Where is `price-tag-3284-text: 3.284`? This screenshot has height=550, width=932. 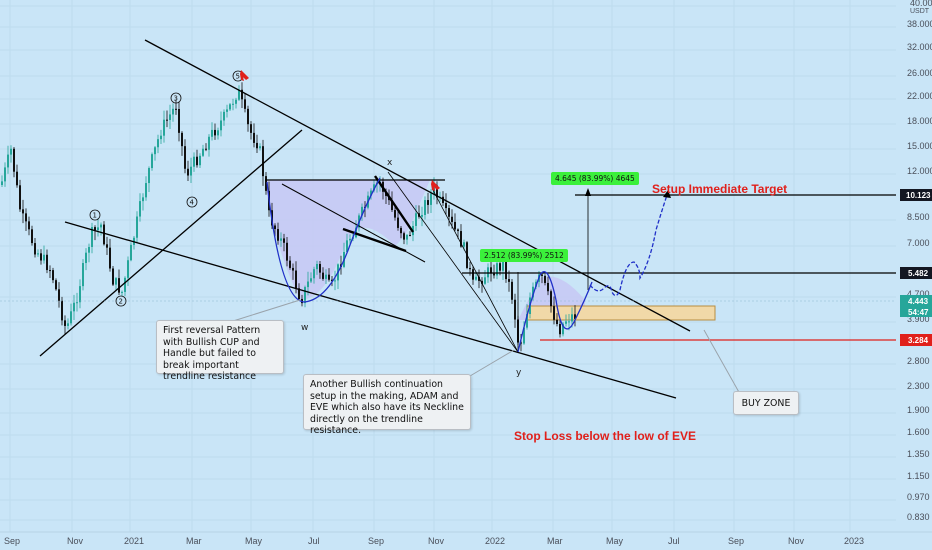 price-tag-3284-text: 3.284 is located at coordinates (918, 340).